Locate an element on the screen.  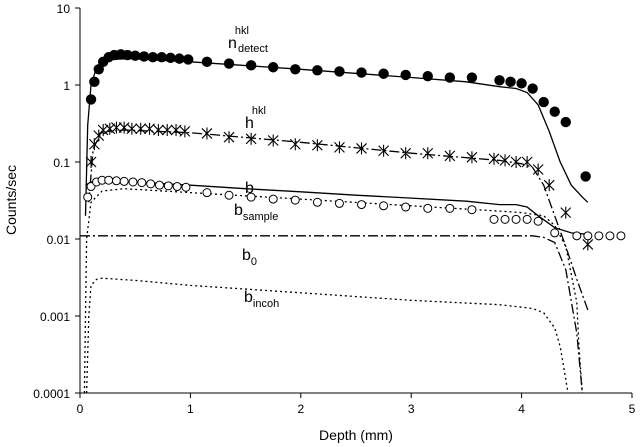
y-tick-label: 10 is located at coordinates (64, 9).